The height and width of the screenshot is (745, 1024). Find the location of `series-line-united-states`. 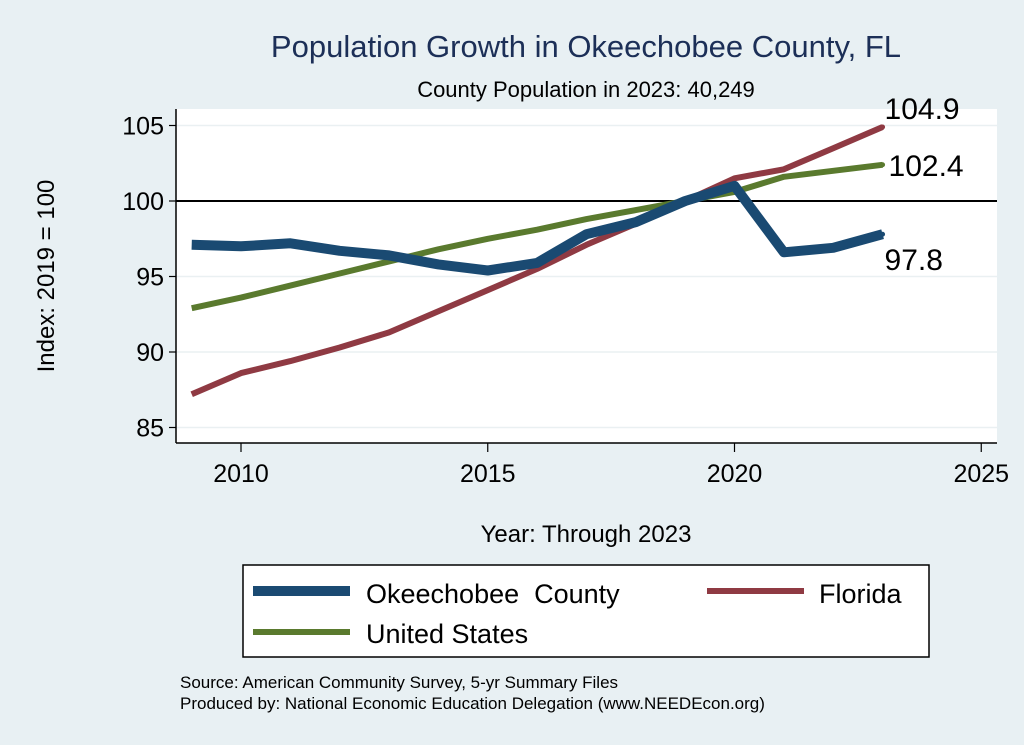

series-line-united-states is located at coordinates (537, 236).